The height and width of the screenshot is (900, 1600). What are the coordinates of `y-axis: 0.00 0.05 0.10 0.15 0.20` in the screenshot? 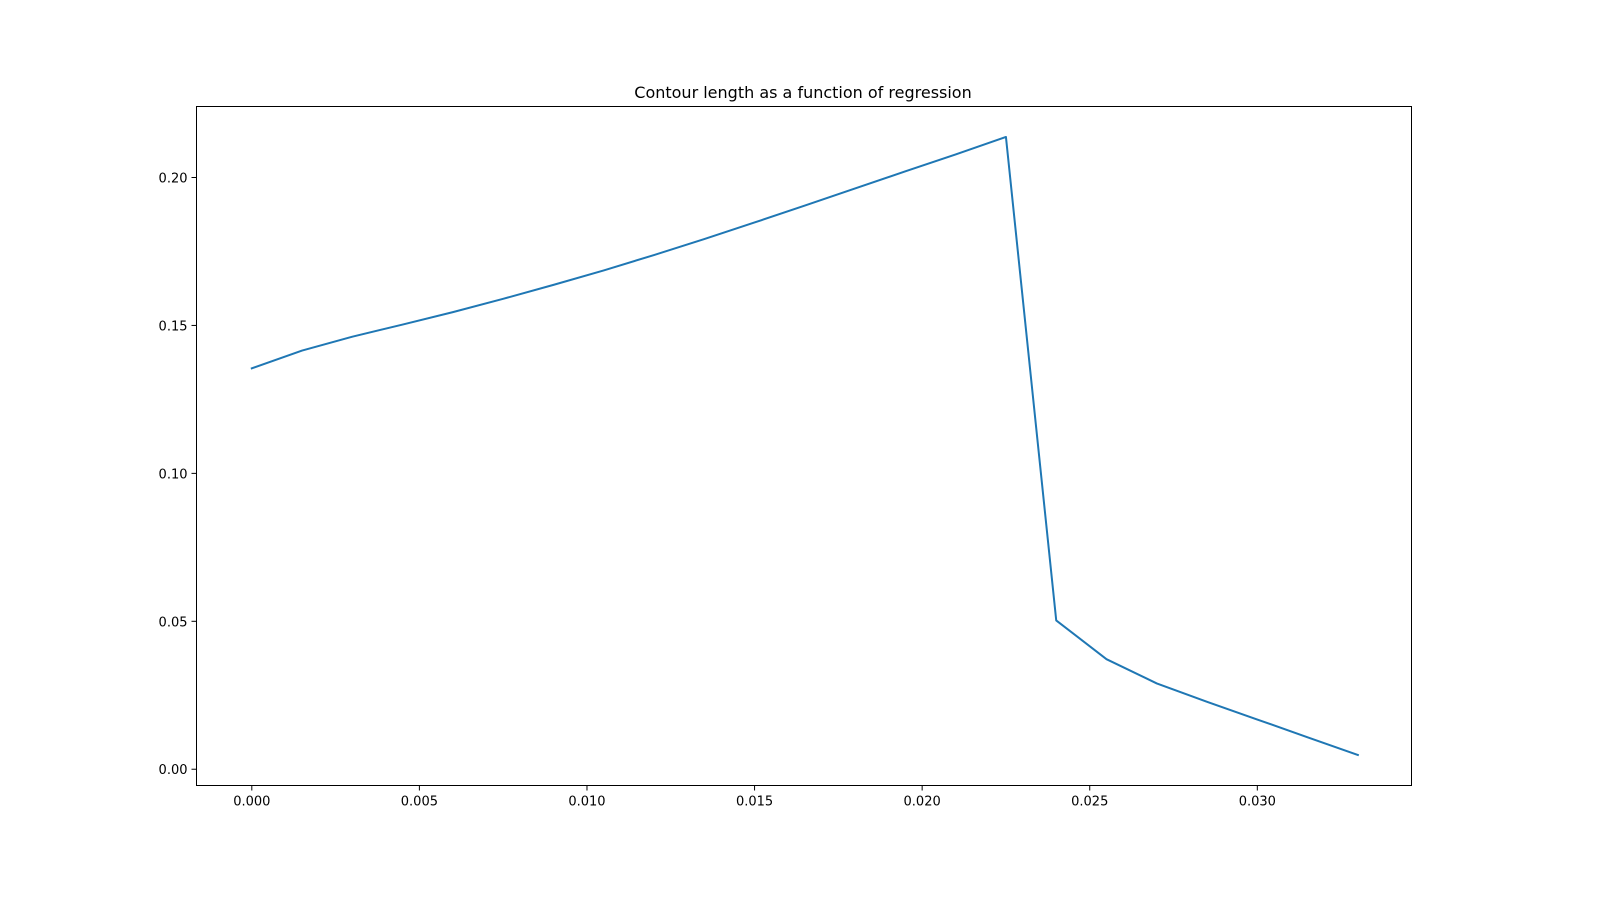 It's located at (178, 475).